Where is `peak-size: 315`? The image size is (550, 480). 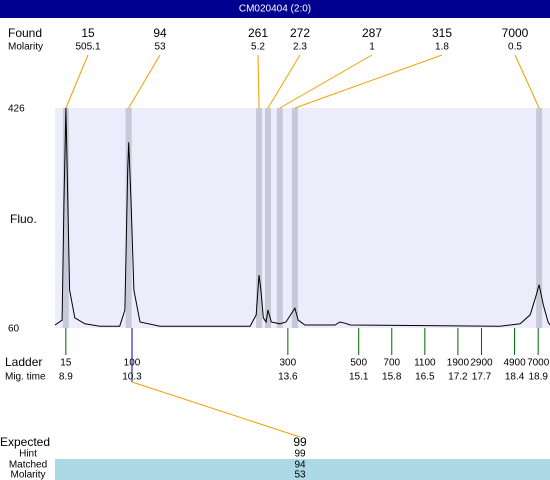 peak-size: 315 is located at coordinates (442, 33).